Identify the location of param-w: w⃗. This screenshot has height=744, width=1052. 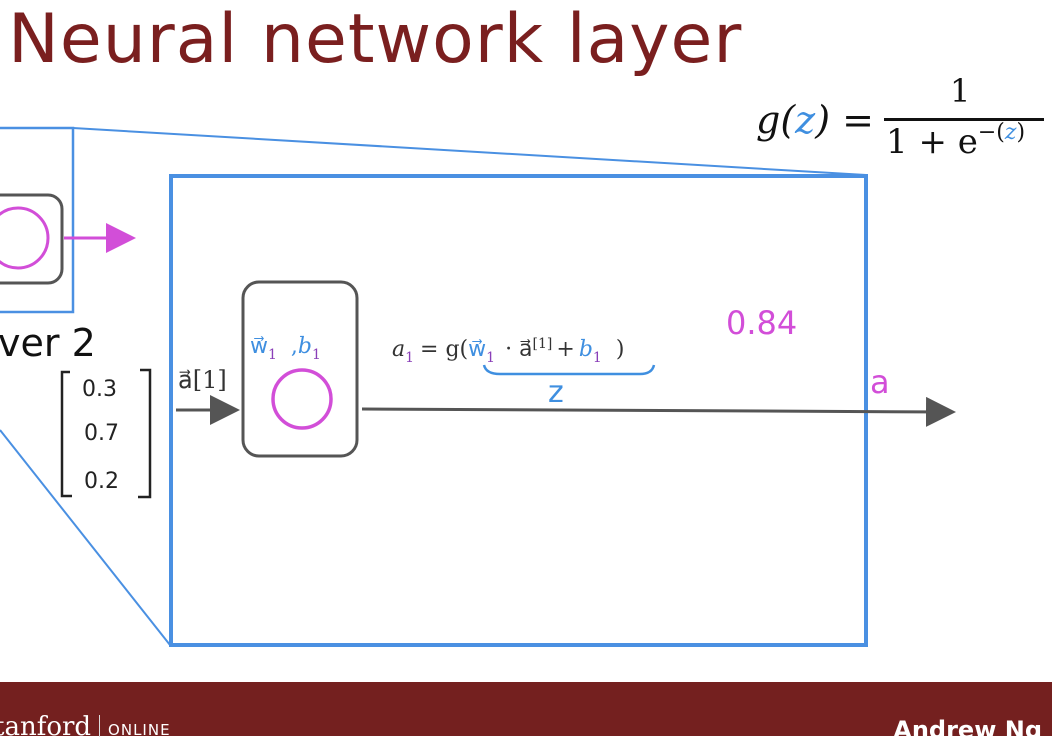
(259, 346).